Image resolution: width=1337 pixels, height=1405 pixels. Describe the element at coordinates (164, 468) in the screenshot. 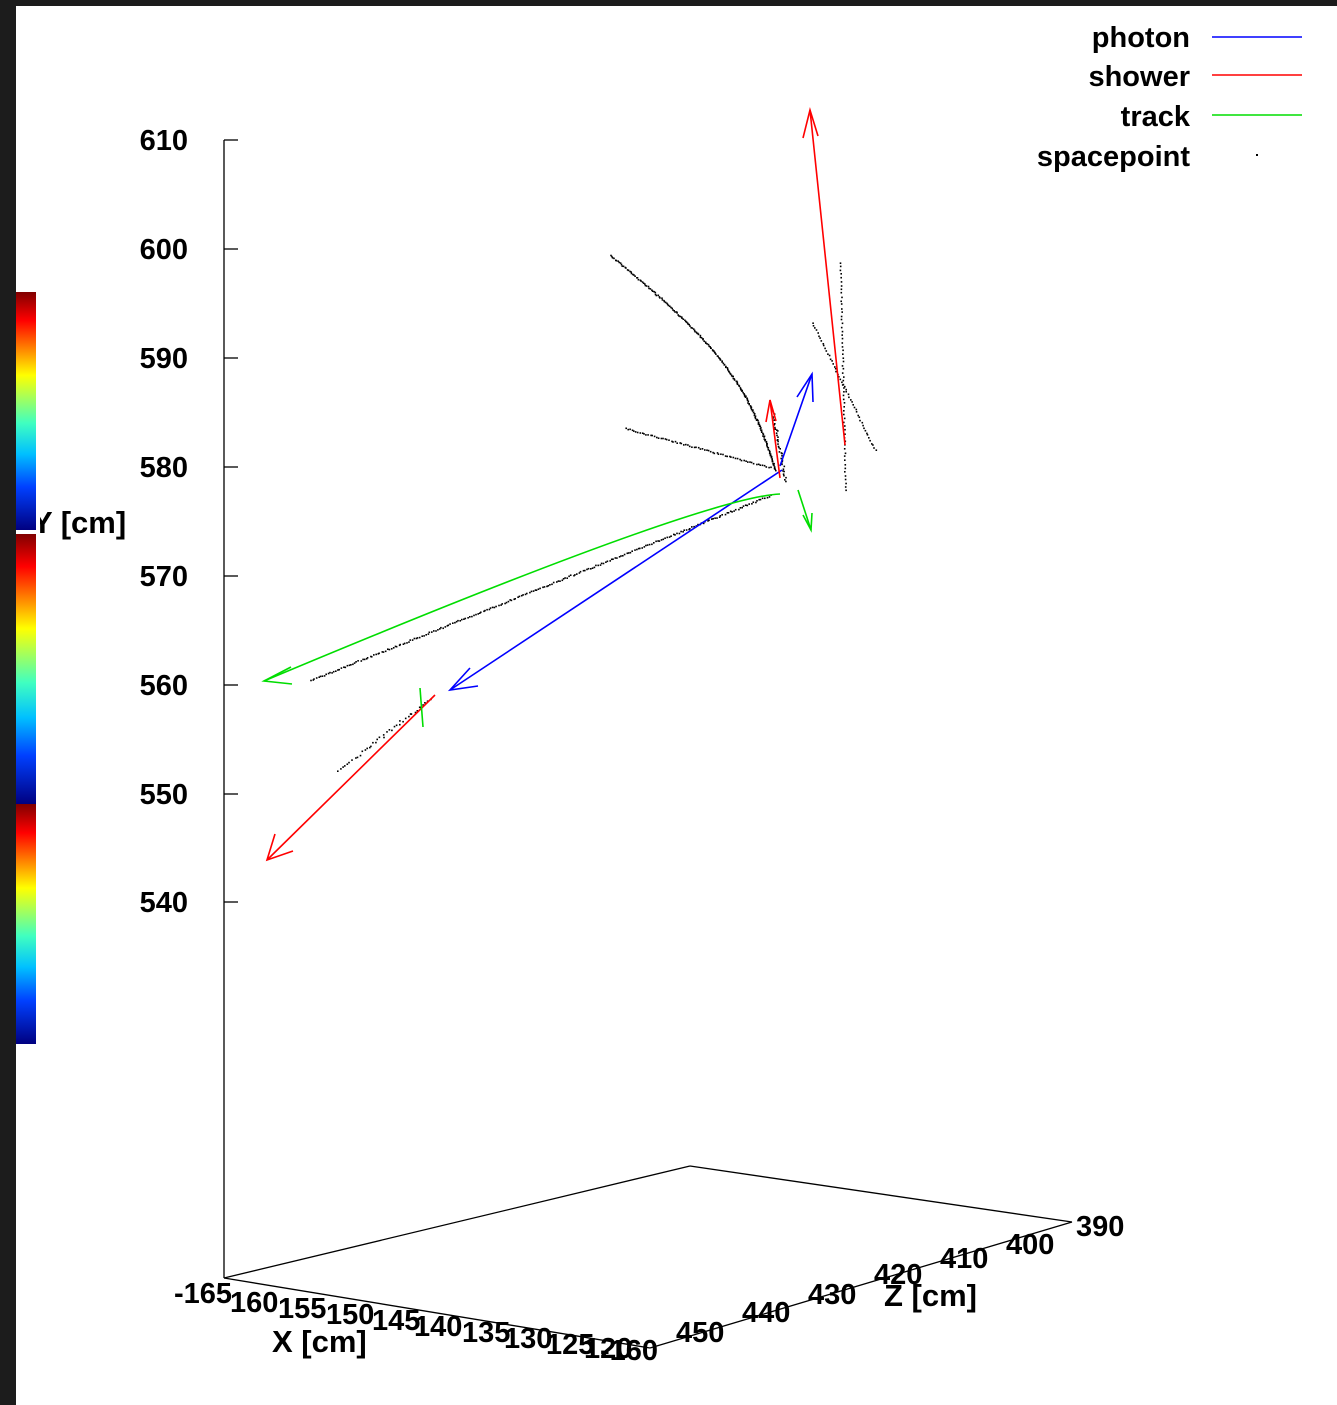

I see `y-tick-label: 580` at that location.